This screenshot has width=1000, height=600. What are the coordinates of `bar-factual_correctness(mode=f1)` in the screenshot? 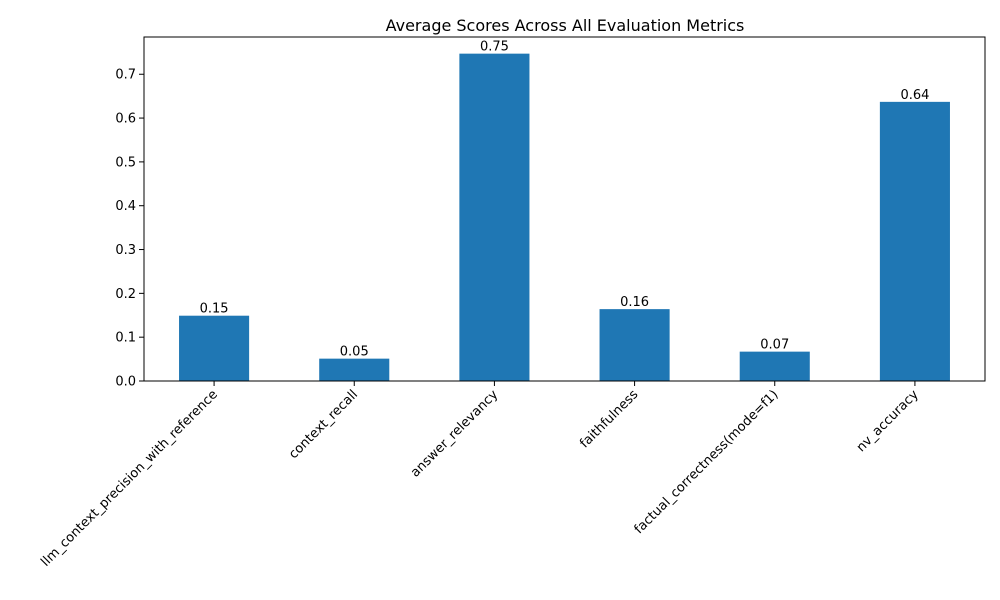 It's located at (775, 366).